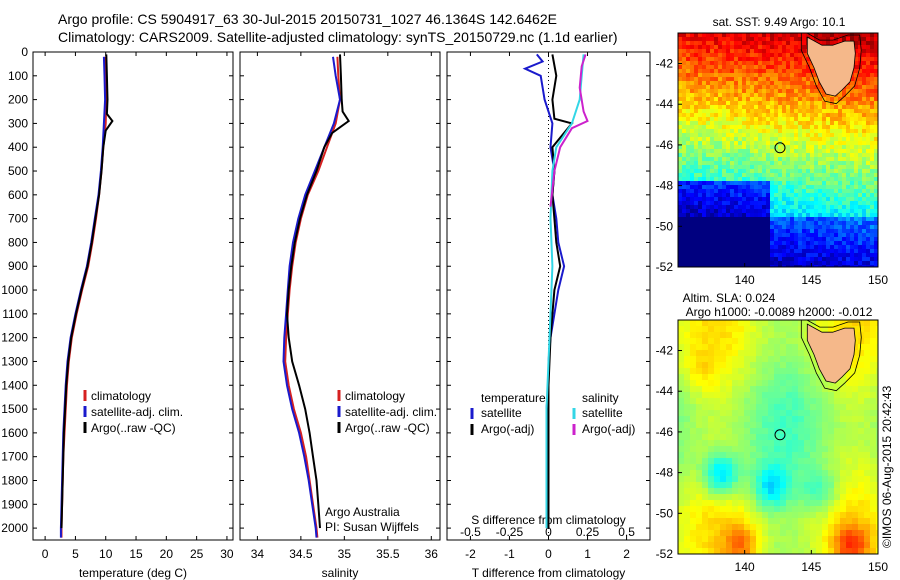 Image resolution: width=900 pixels, height=580 pixels. What do you see at coordinates (106, 554) in the screenshot?
I see `temperature-xtick-label: 10` at bounding box center [106, 554].